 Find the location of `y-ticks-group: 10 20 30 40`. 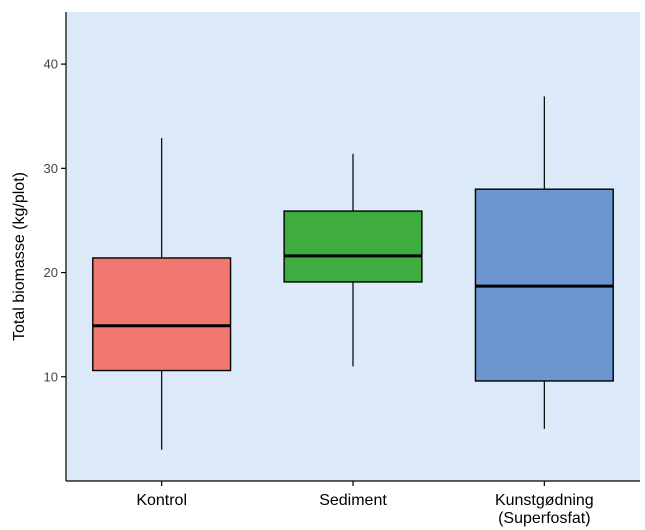

y-ticks-group: 10 20 30 40 is located at coordinates (55, 220).